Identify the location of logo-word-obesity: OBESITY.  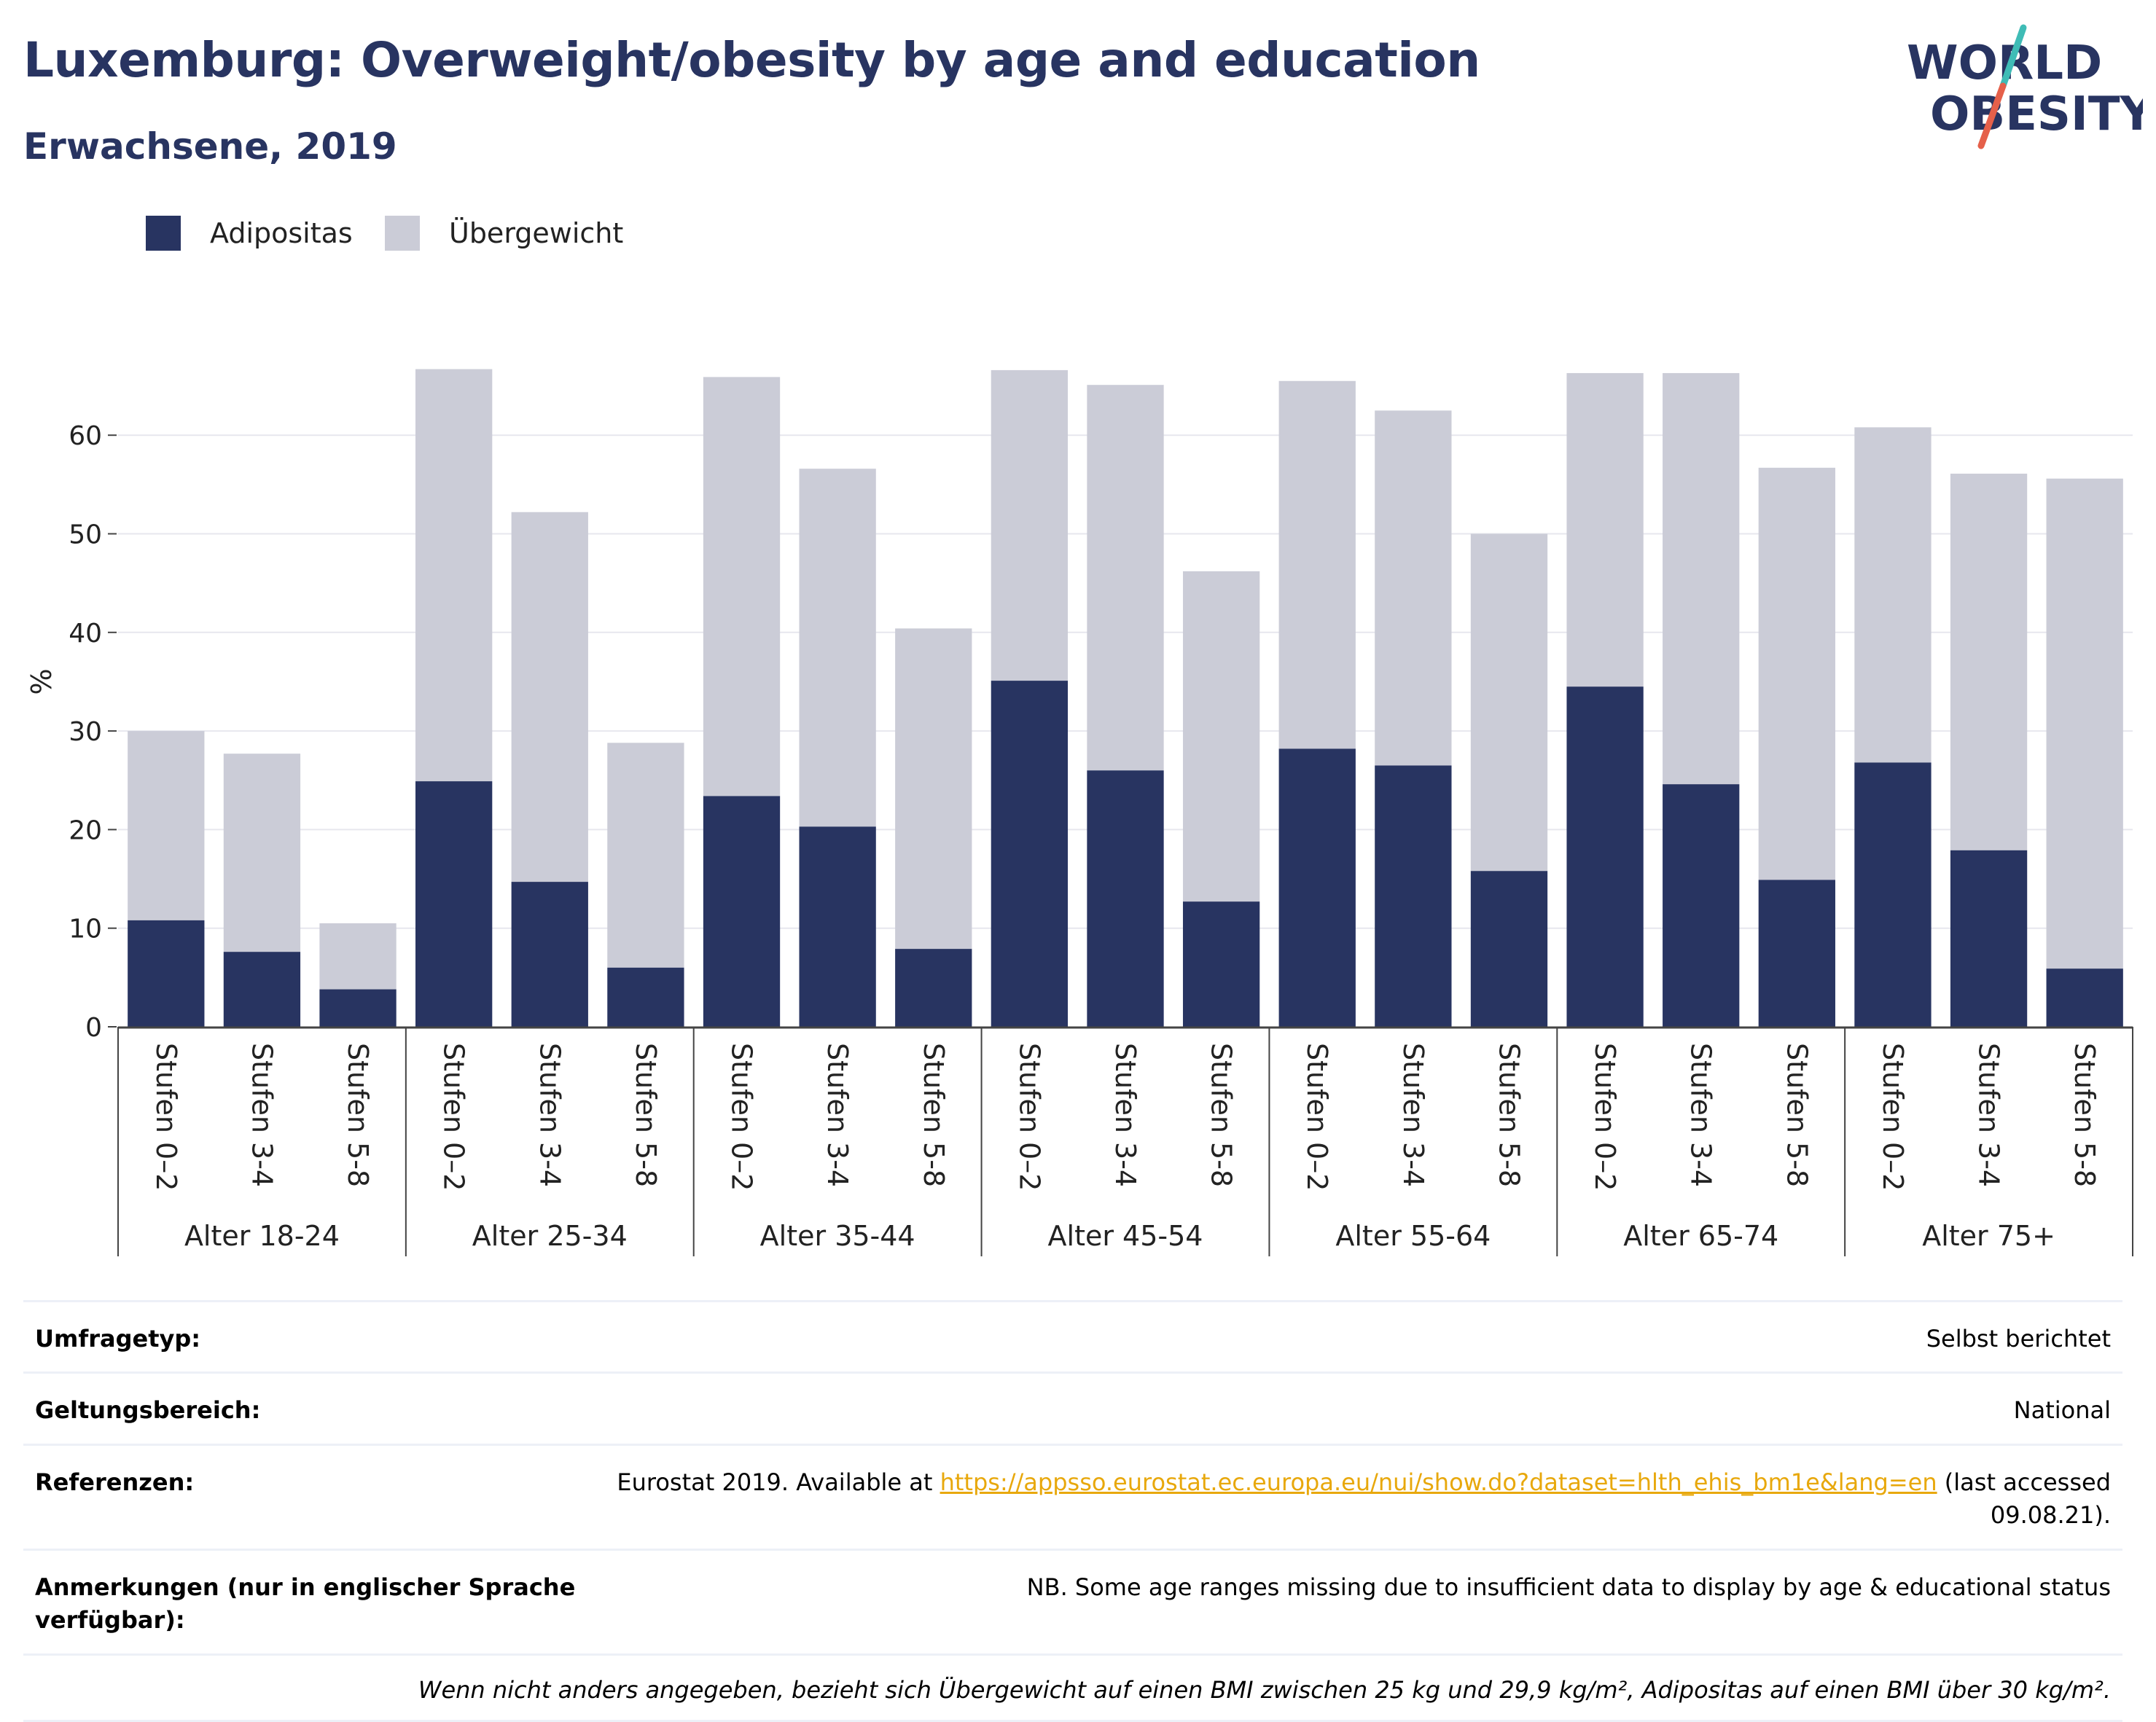
(2037, 114).